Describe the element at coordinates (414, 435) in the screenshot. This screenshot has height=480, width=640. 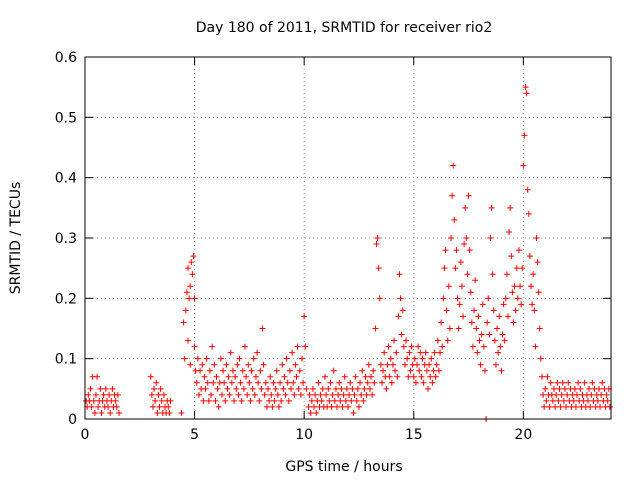
I see `x-tick-label: 15` at that location.